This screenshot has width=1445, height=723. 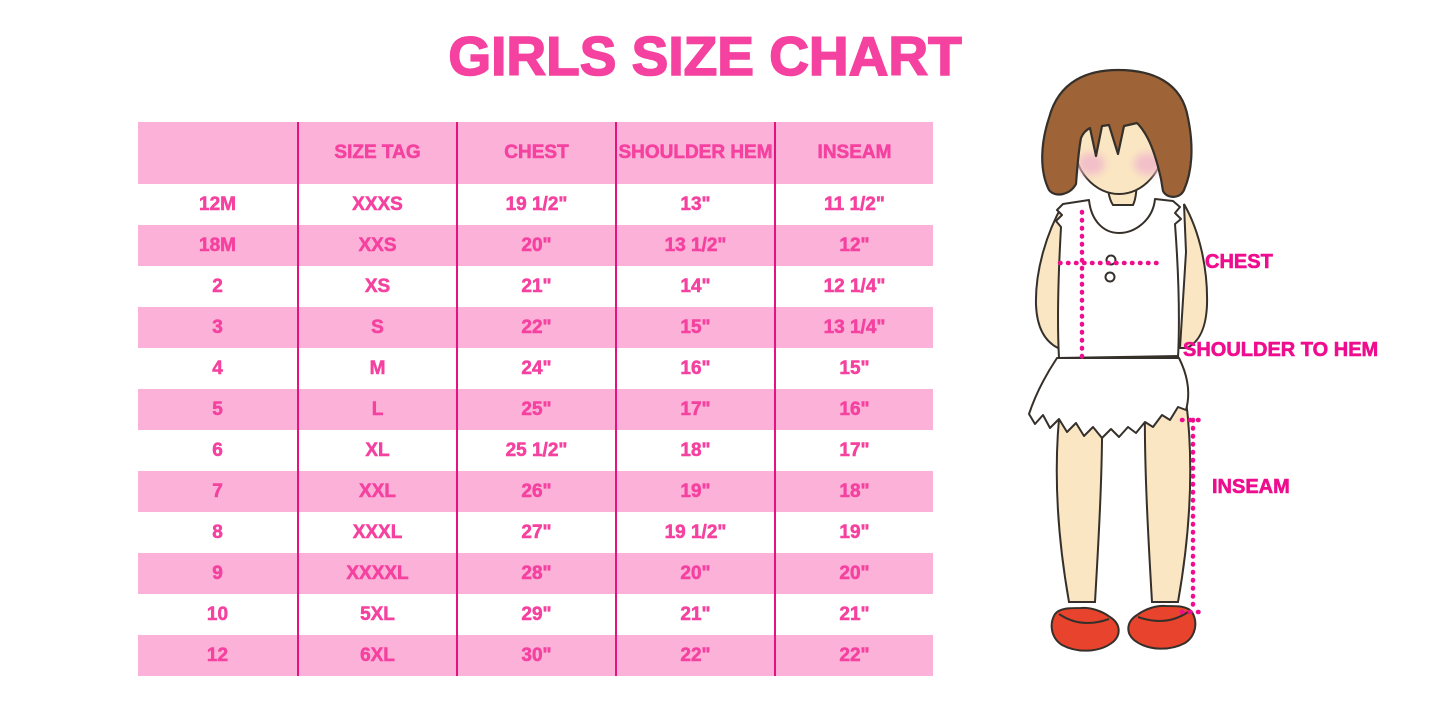 What do you see at coordinates (1167, 501) in the screenshot?
I see `girl-leg-right` at bounding box center [1167, 501].